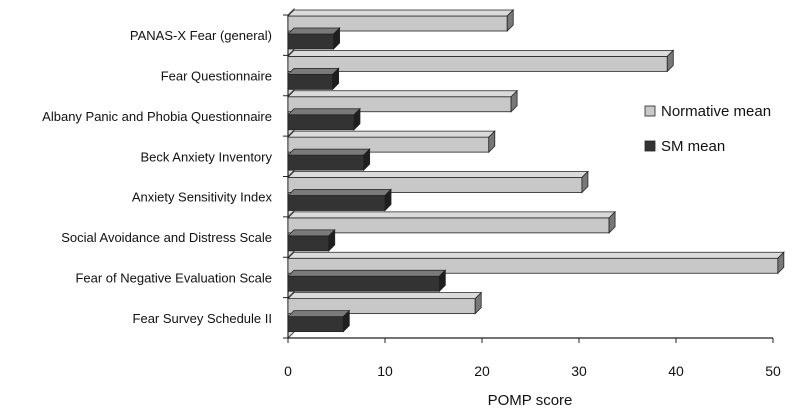  Describe the element at coordinates (201, 35) in the screenshot. I see `category-label: PANAS-X Fear (general)` at that location.